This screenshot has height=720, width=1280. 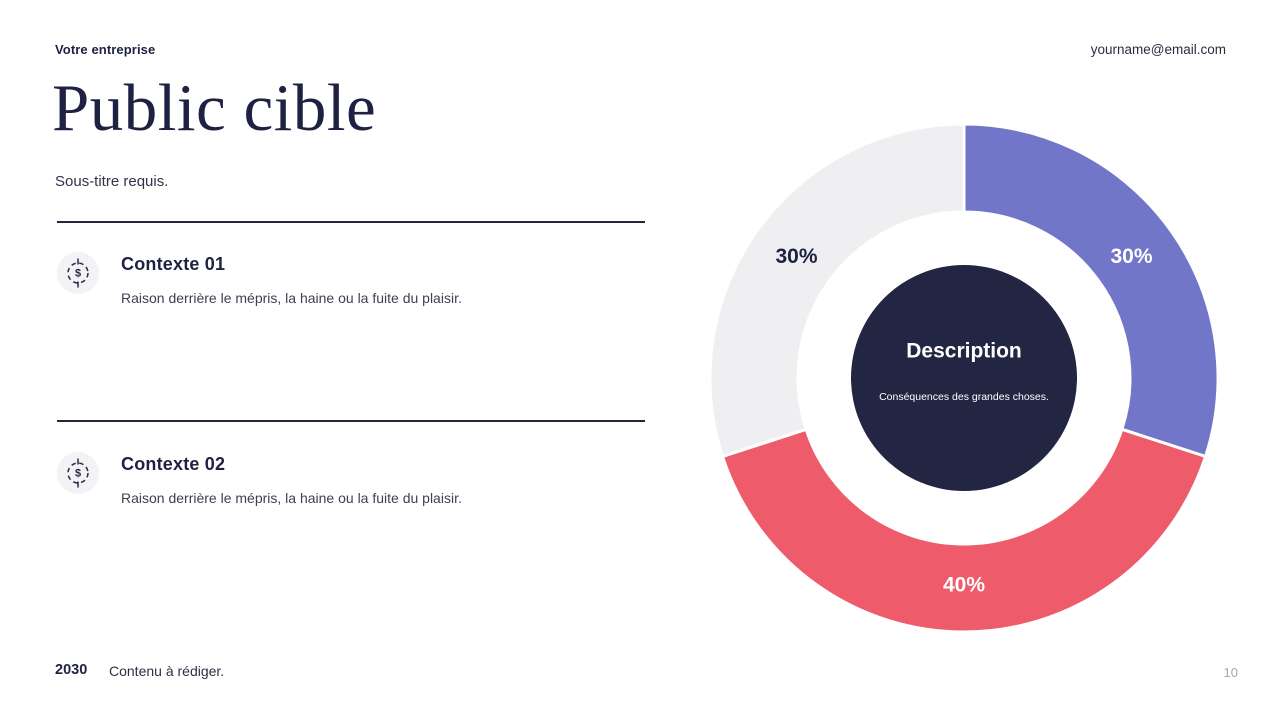 What do you see at coordinates (112, 181) in the screenshot?
I see `page-subtitle: Sous-titre requis.` at bounding box center [112, 181].